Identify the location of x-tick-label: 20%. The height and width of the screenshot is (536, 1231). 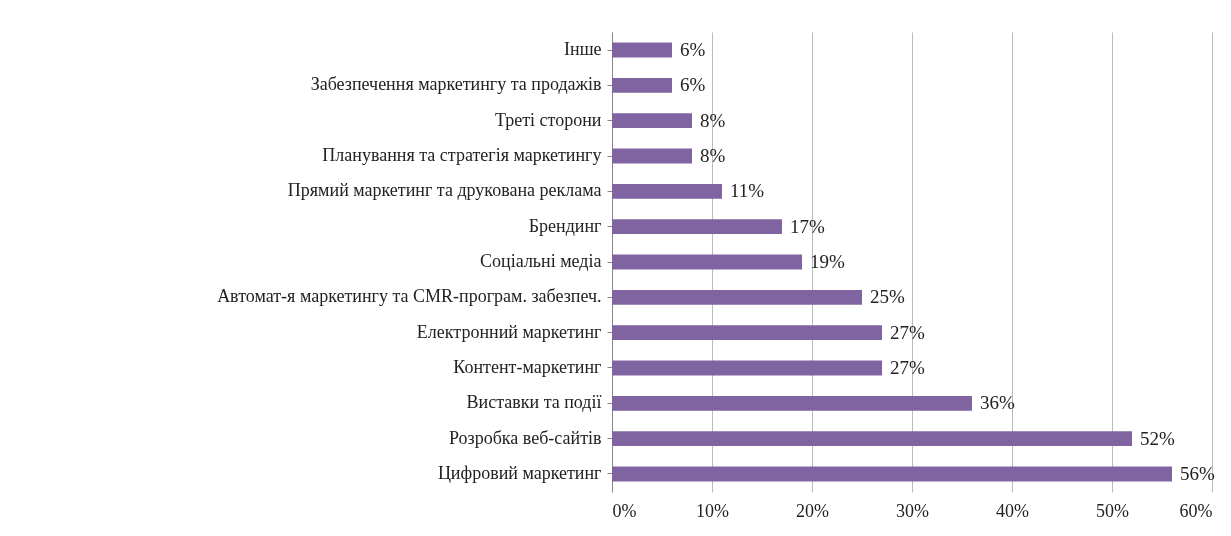
(812, 510).